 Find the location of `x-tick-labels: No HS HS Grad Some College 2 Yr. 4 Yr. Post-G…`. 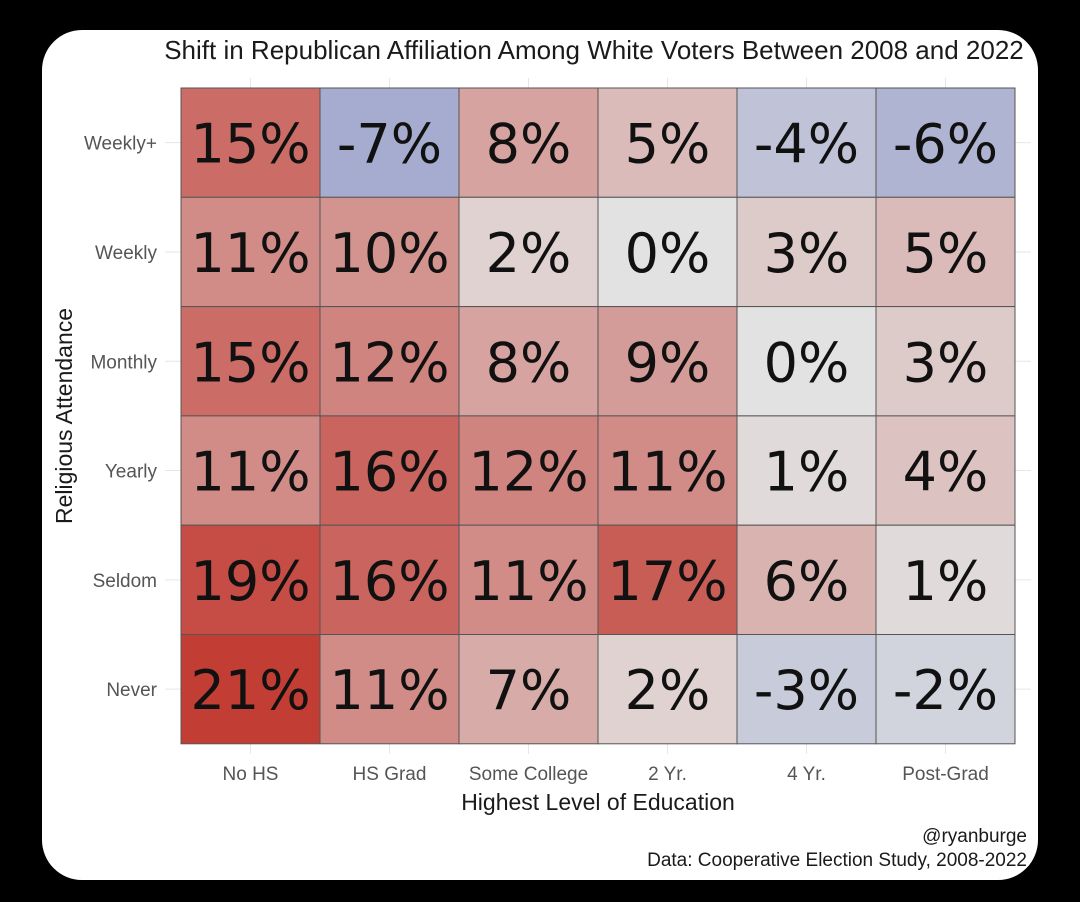

x-tick-labels: No HS HS Grad Some College 2 Yr. 4 Yr. Post-G… is located at coordinates (606, 774).